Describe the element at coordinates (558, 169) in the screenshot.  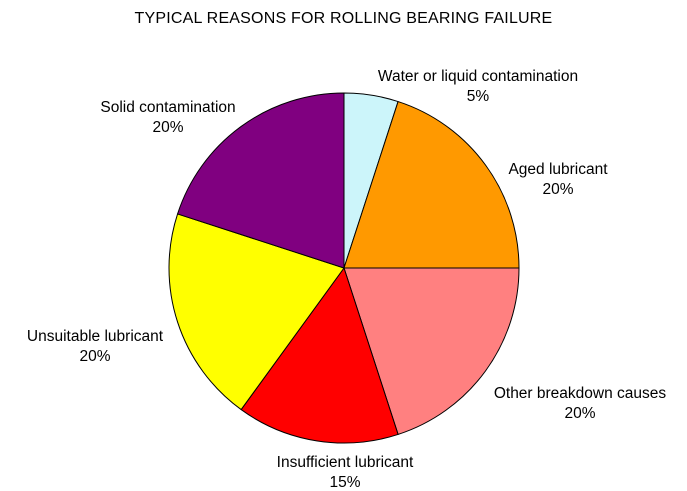
I see `slice-label: Aged lubricant` at that location.